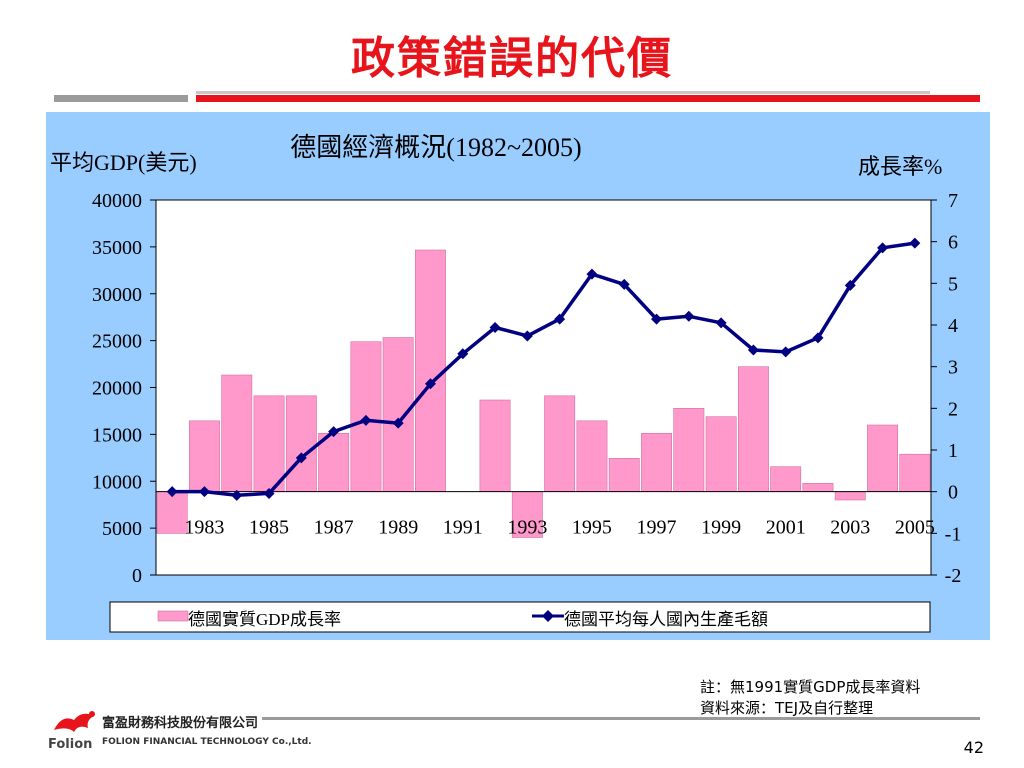 The height and width of the screenshot is (768, 1024). What do you see at coordinates (657, 528) in the screenshot?
I see `x-tick-label: 1997` at bounding box center [657, 528].